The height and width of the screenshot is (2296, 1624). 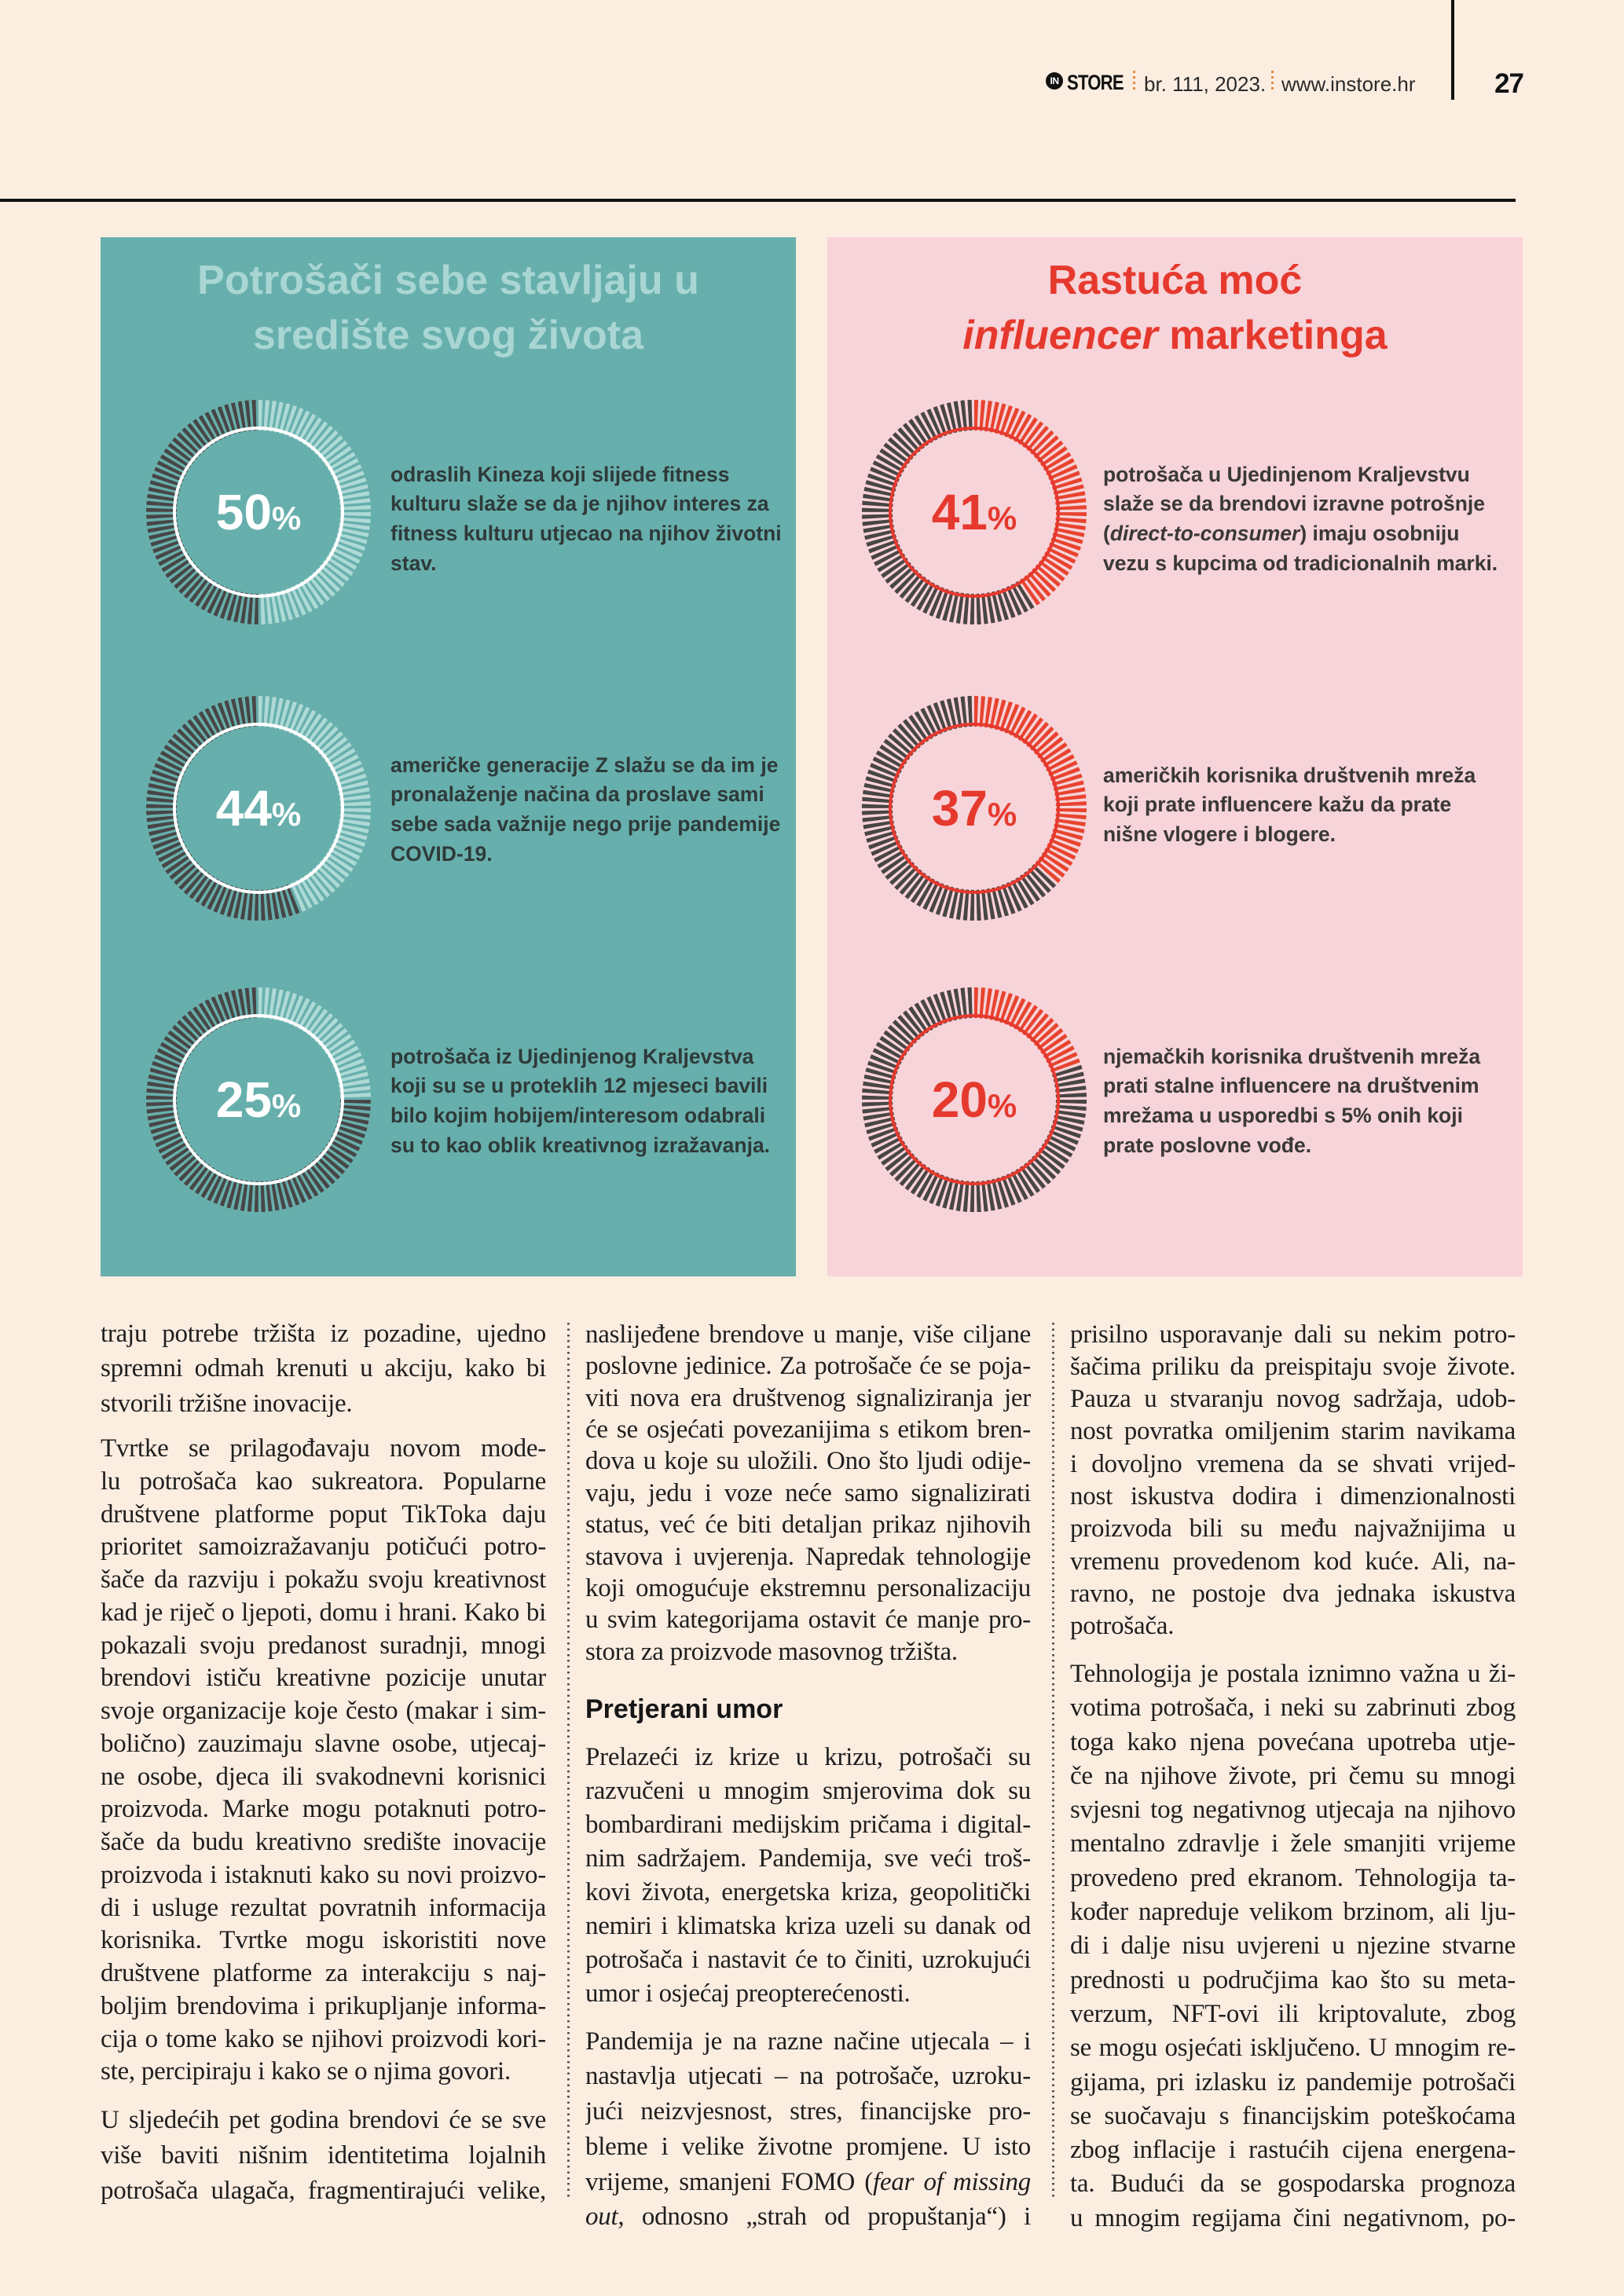 I want to click on svg-text: 41%, so click(x=974, y=512).